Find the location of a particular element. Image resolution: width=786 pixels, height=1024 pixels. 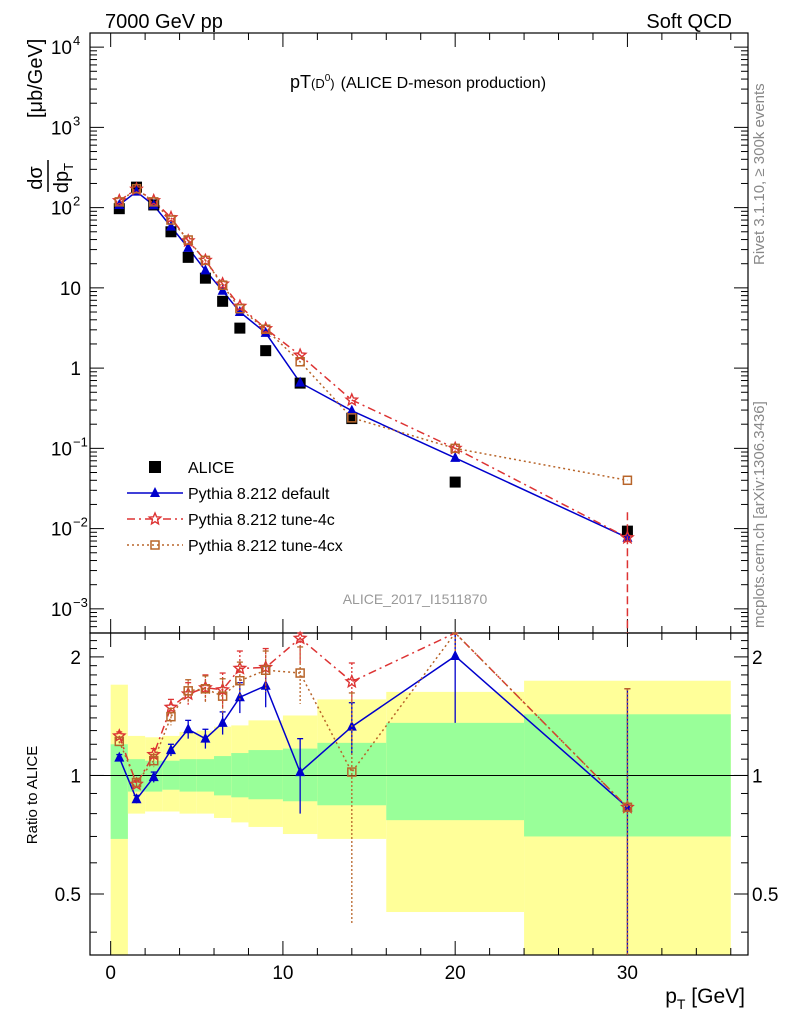

title-main: pT is located at coordinates (300, 82).